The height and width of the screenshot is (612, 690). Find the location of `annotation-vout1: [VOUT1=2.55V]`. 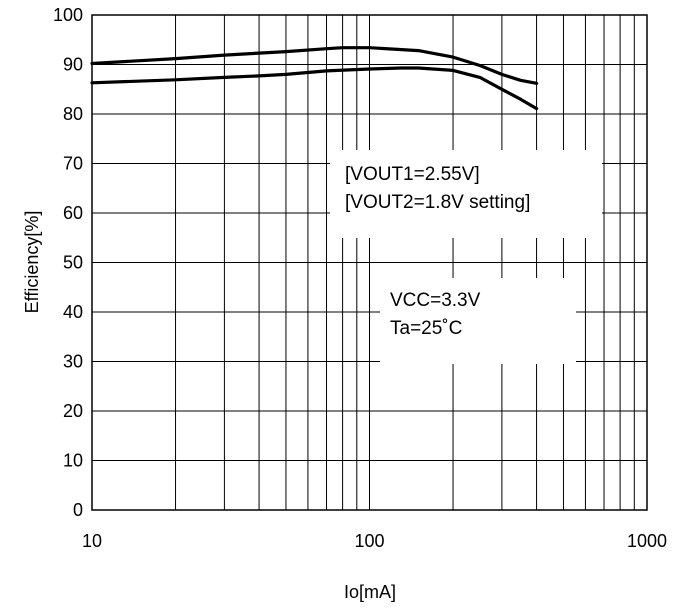

annotation-vout1: [VOUT1=2.55V] is located at coordinates (412, 174).